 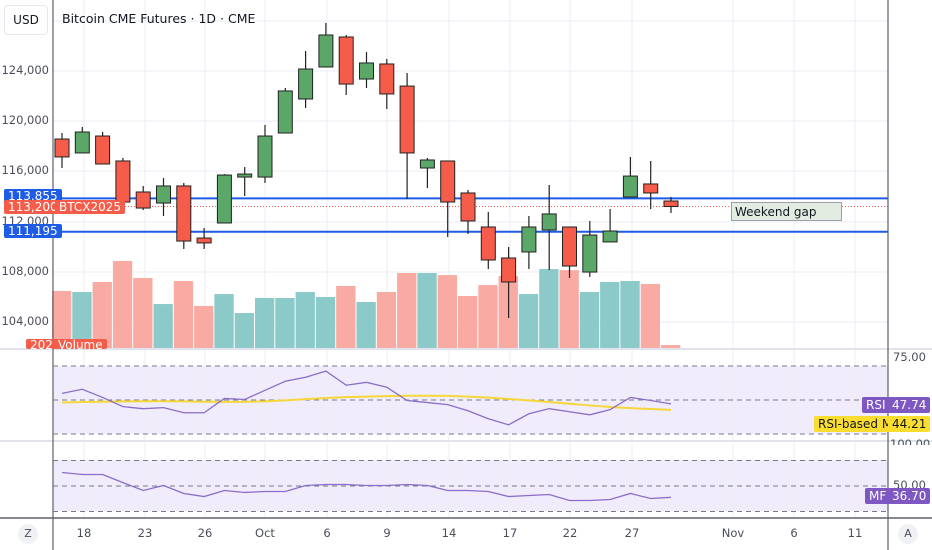 What do you see at coordinates (908, 534) in the screenshot?
I see `auto-scale-button: A` at bounding box center [908, 534].